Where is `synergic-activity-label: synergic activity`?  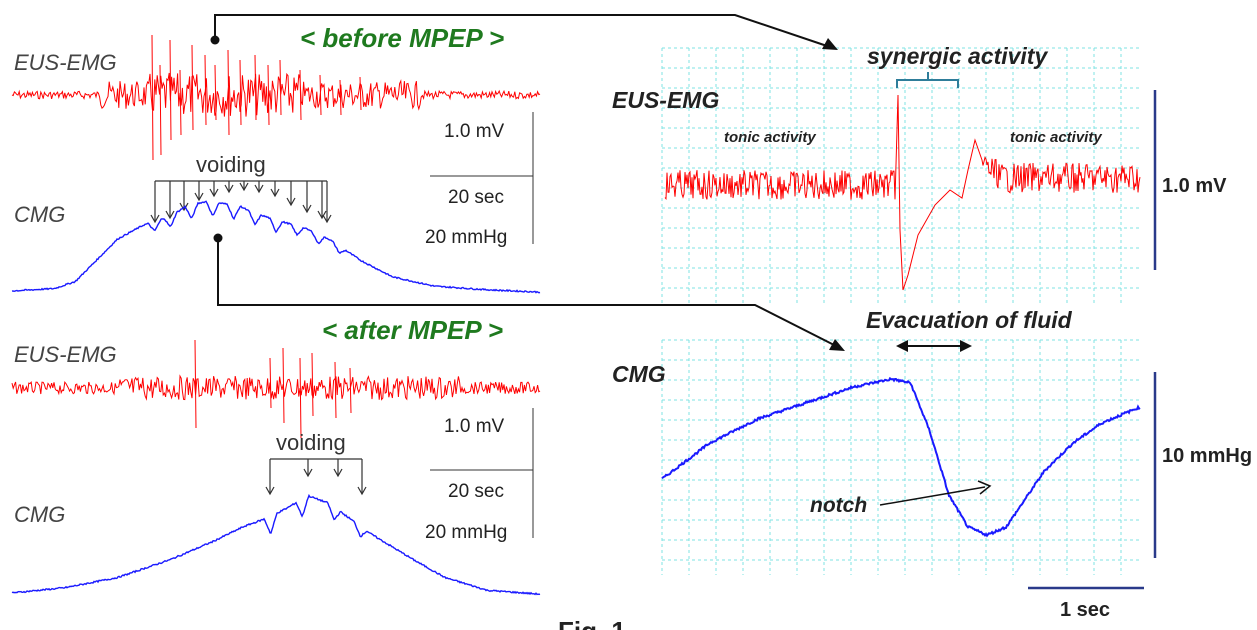 synergic-activity-label: synergic activity is located at coordinates (957, 56).